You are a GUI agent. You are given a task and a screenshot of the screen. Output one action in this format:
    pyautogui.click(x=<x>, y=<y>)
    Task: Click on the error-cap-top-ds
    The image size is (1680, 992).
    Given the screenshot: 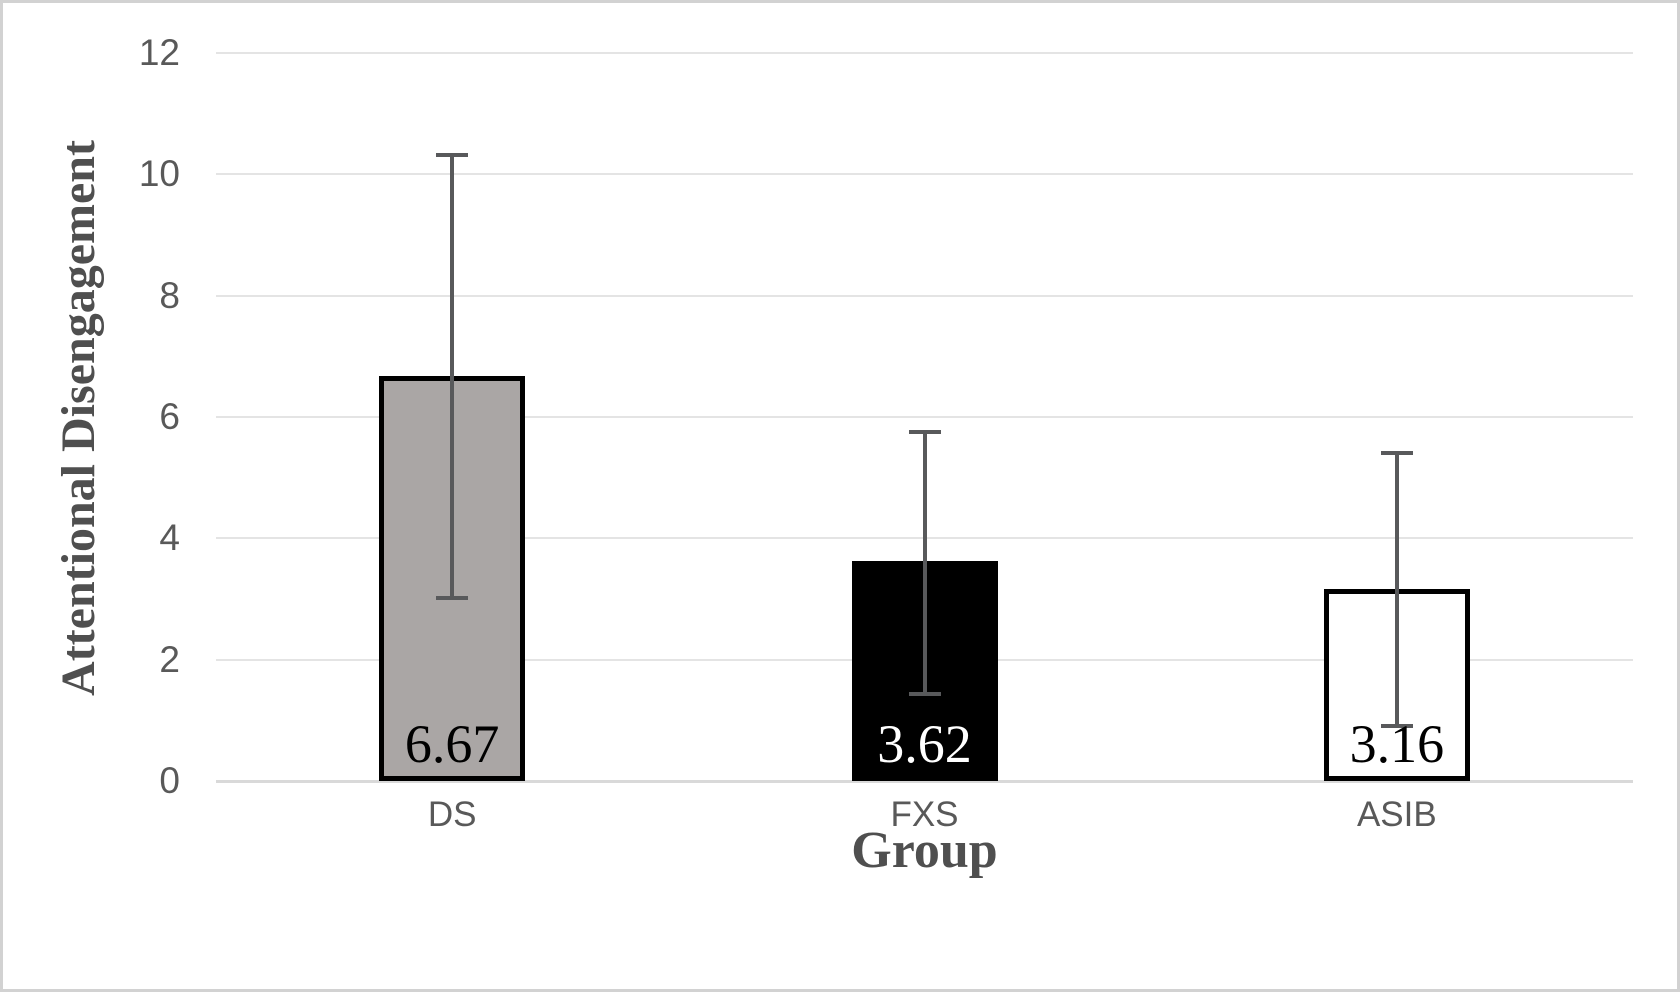 What is the action you would take?
    pyautogui.click(x=452, y=154)
    